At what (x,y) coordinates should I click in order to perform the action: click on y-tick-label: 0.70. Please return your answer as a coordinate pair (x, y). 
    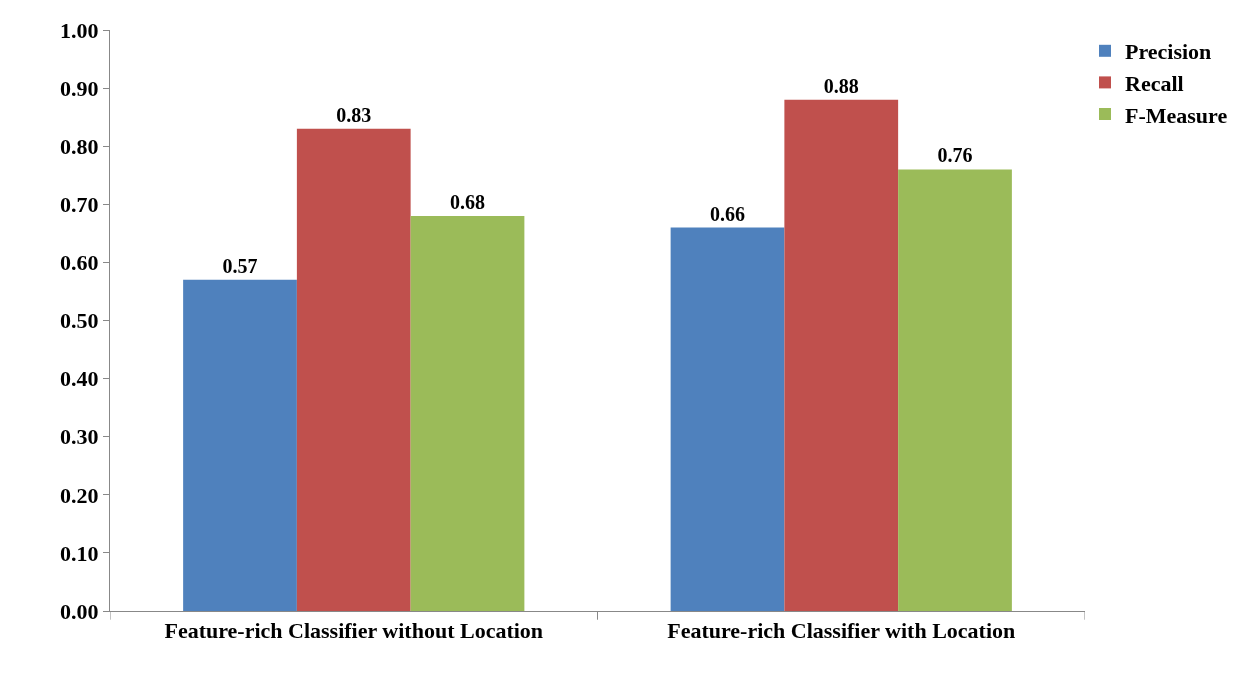
    Looking at the image, I should click on (79, 204).